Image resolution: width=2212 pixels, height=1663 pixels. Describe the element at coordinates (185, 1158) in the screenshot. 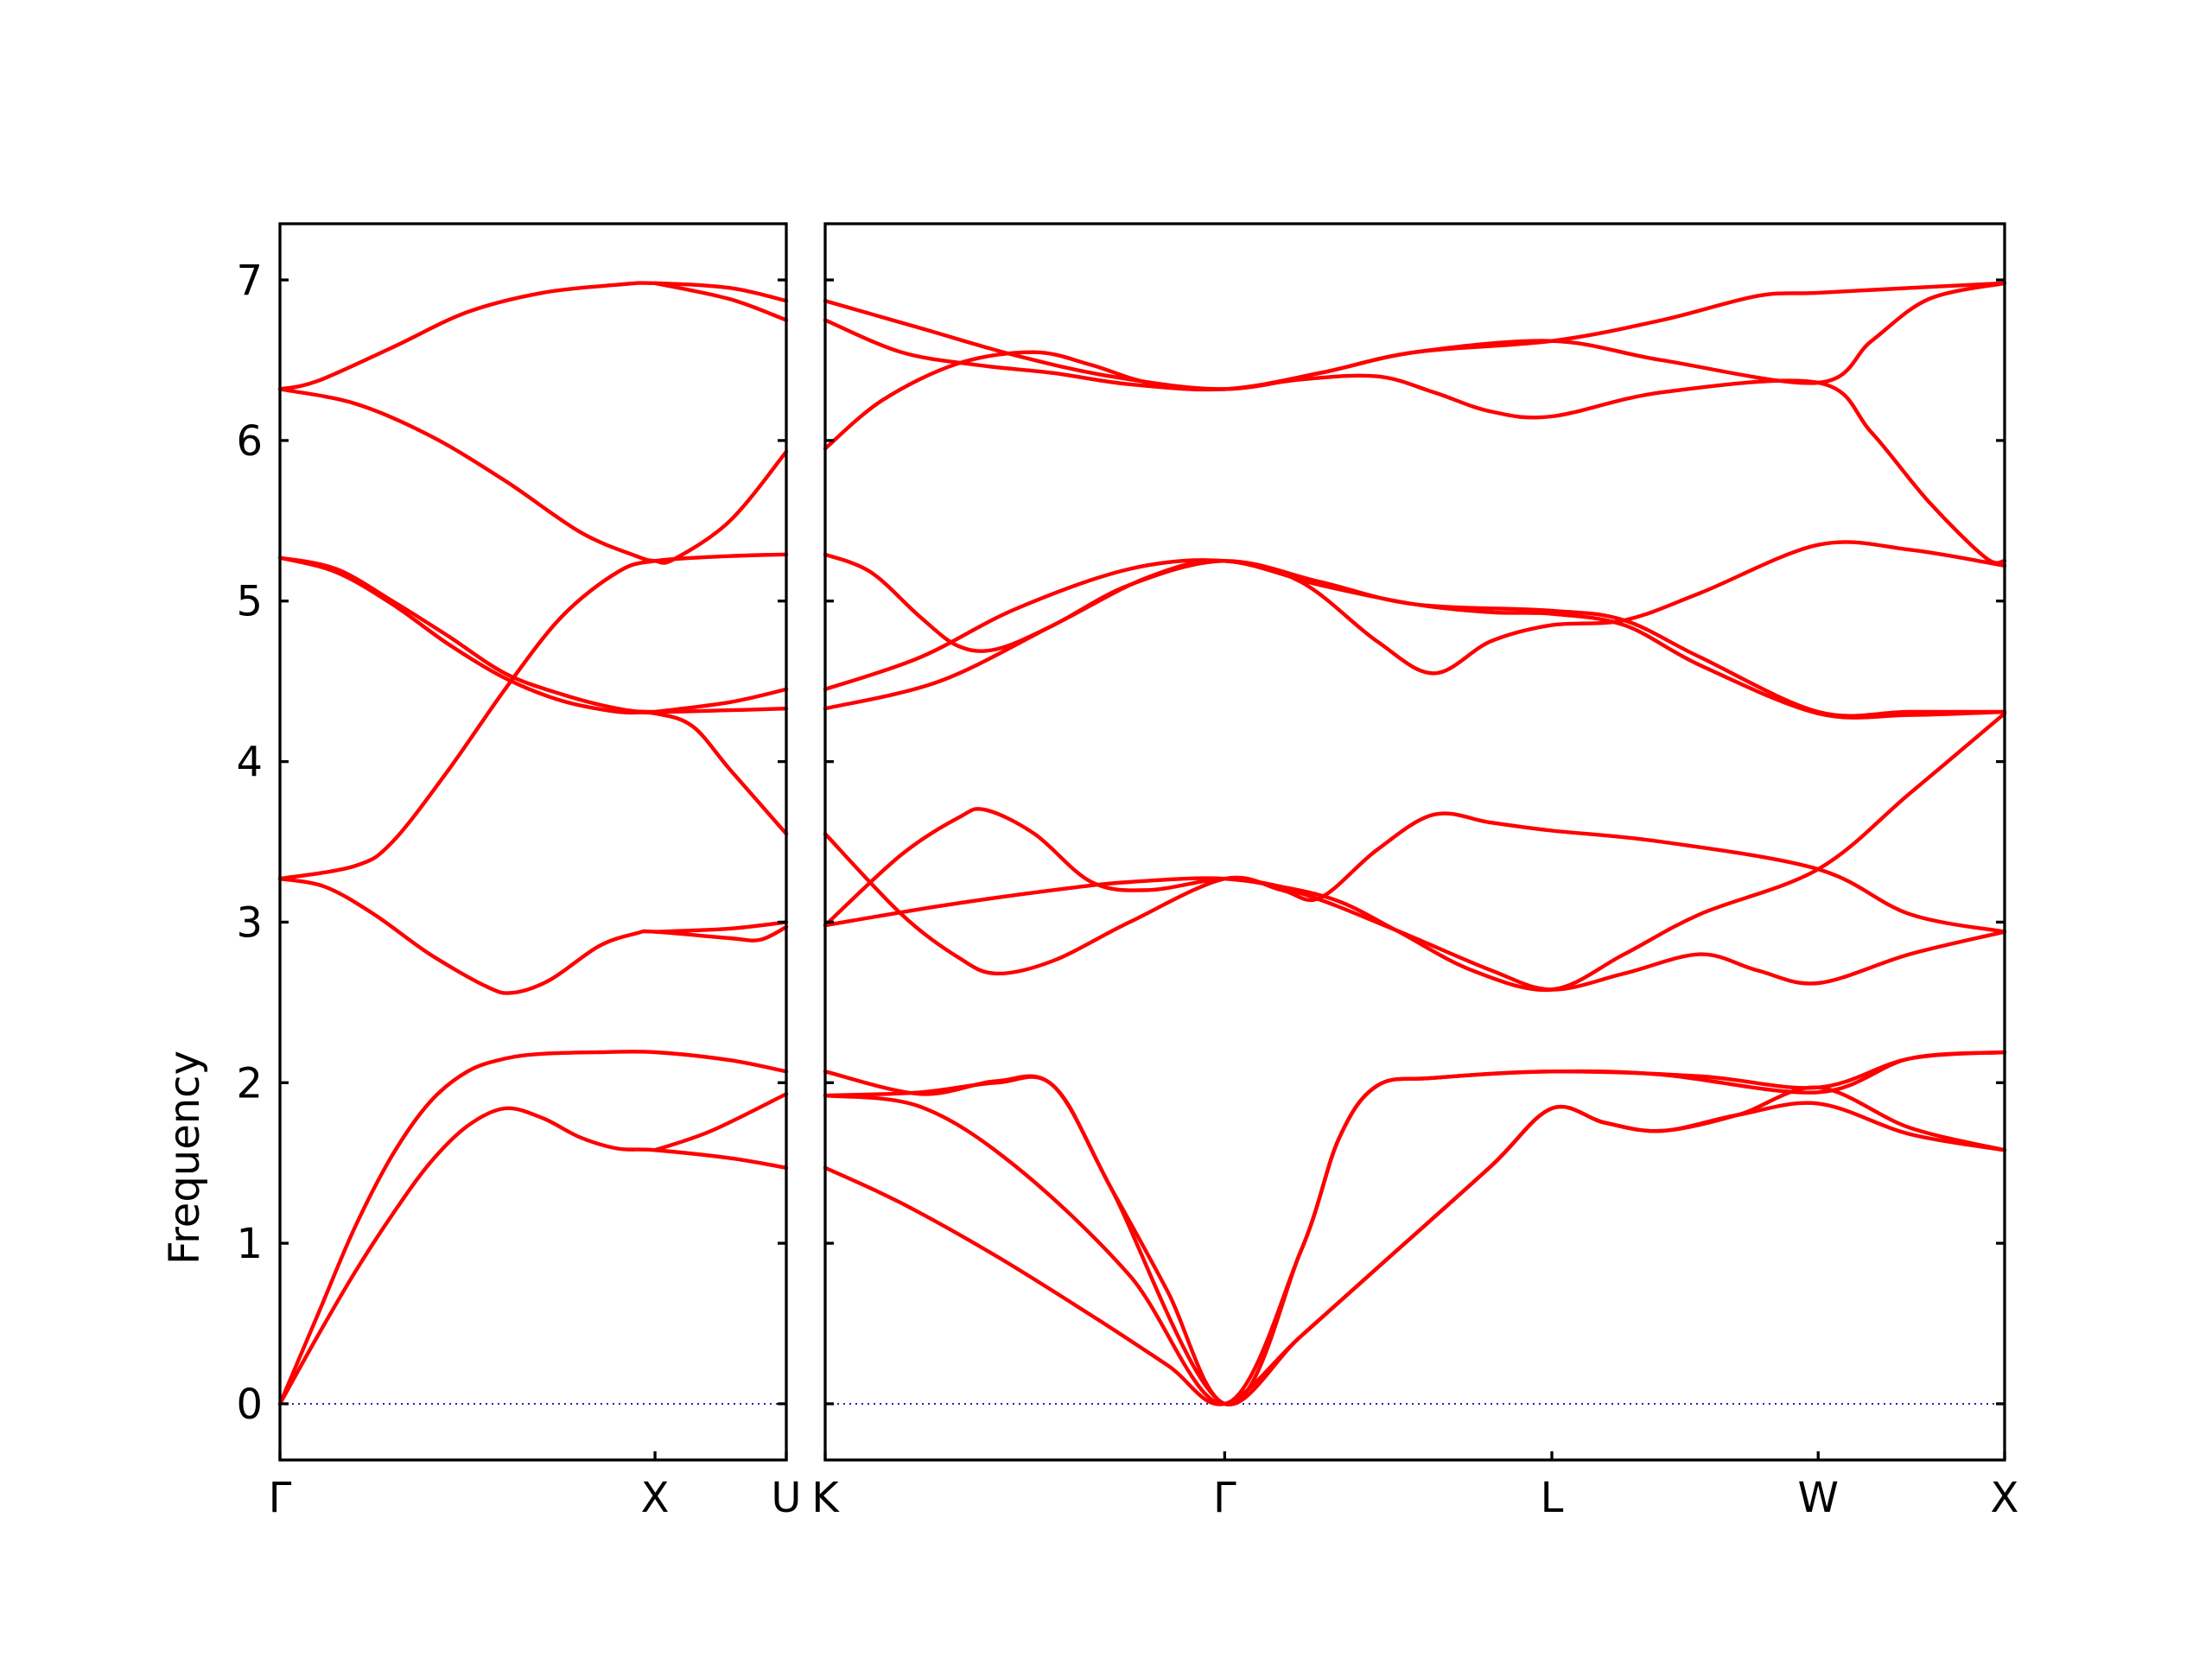

I see `y-axis-label: Frequency` at that location.